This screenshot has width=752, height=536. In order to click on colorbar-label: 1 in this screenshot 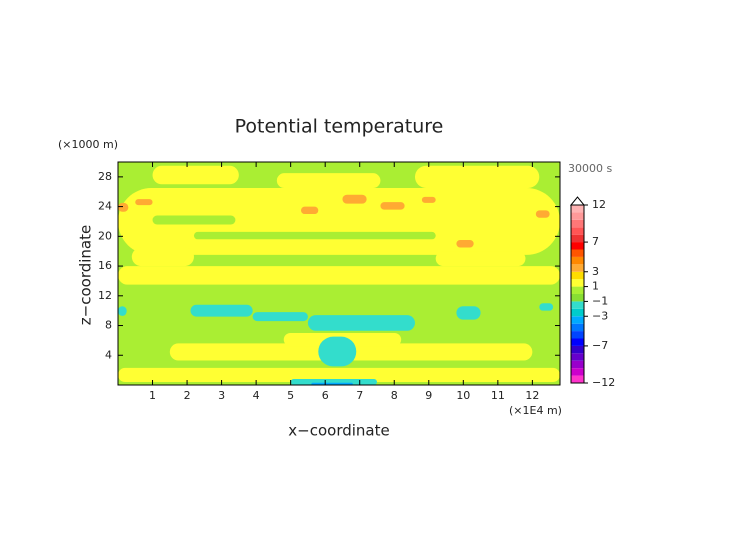, I will do `click(595, 286)`.